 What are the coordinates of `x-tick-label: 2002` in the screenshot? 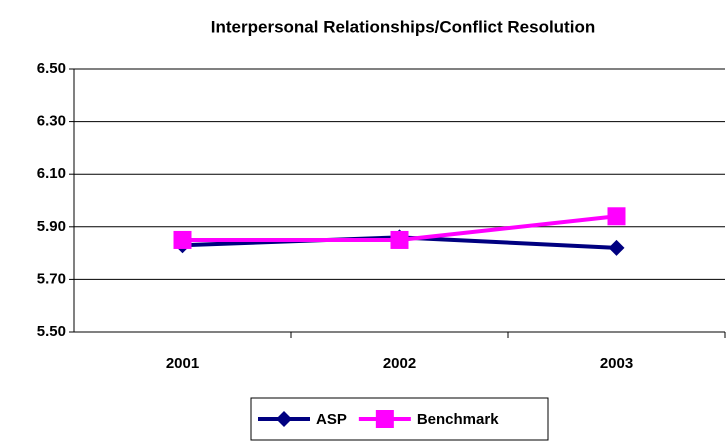 It's located at (399, 363).